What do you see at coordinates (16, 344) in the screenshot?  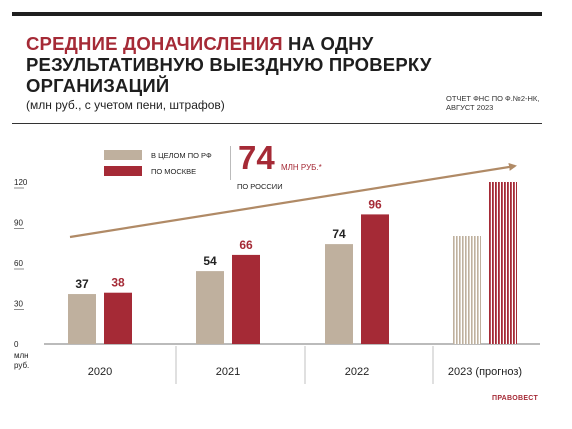 I see `y-tick-label: 0` at bounding box center [16, 344].